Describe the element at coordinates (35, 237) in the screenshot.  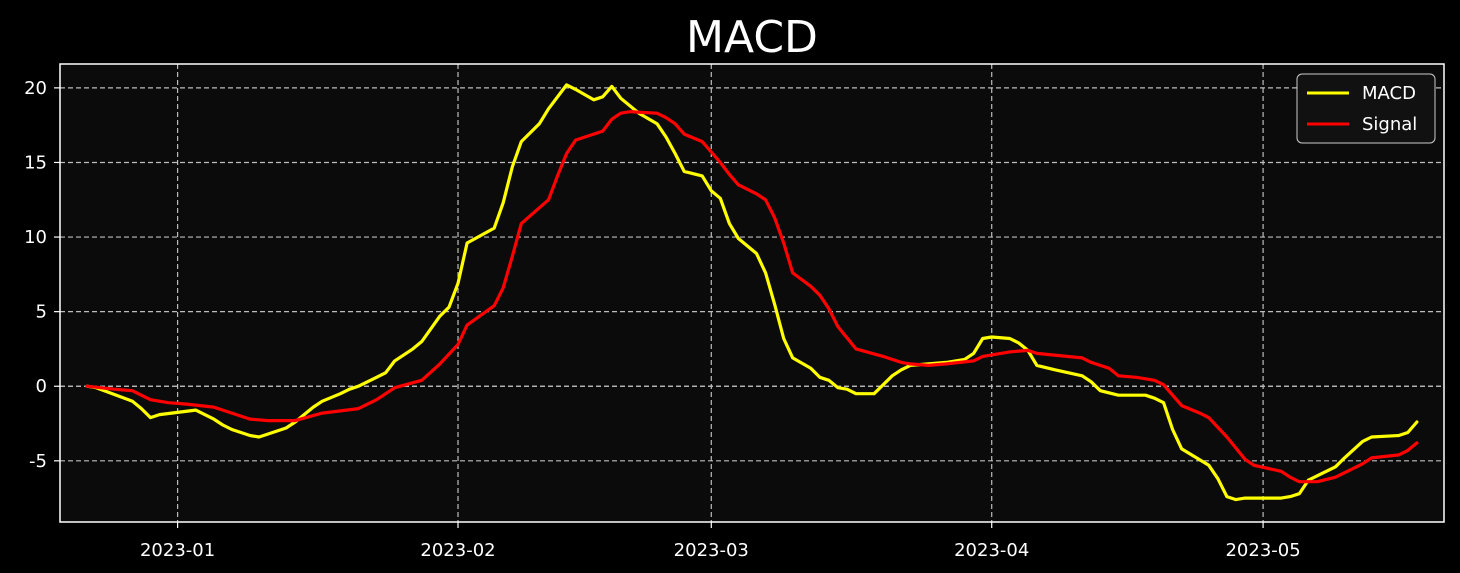
I see `y-tick-label: 10` at that location.